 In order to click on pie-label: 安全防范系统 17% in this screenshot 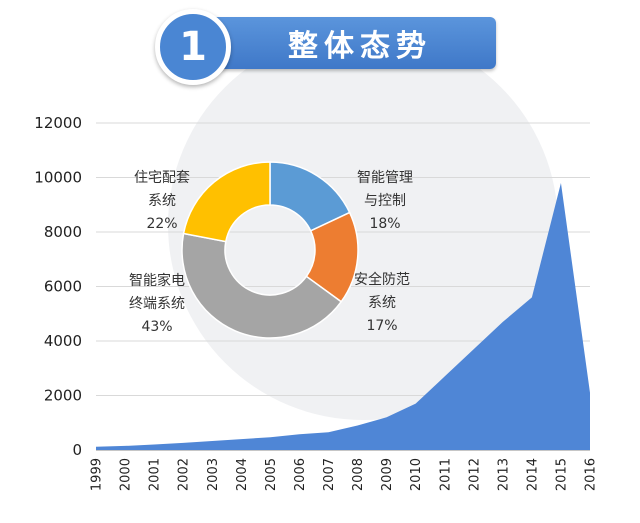, I will do `click(382, 302)`.